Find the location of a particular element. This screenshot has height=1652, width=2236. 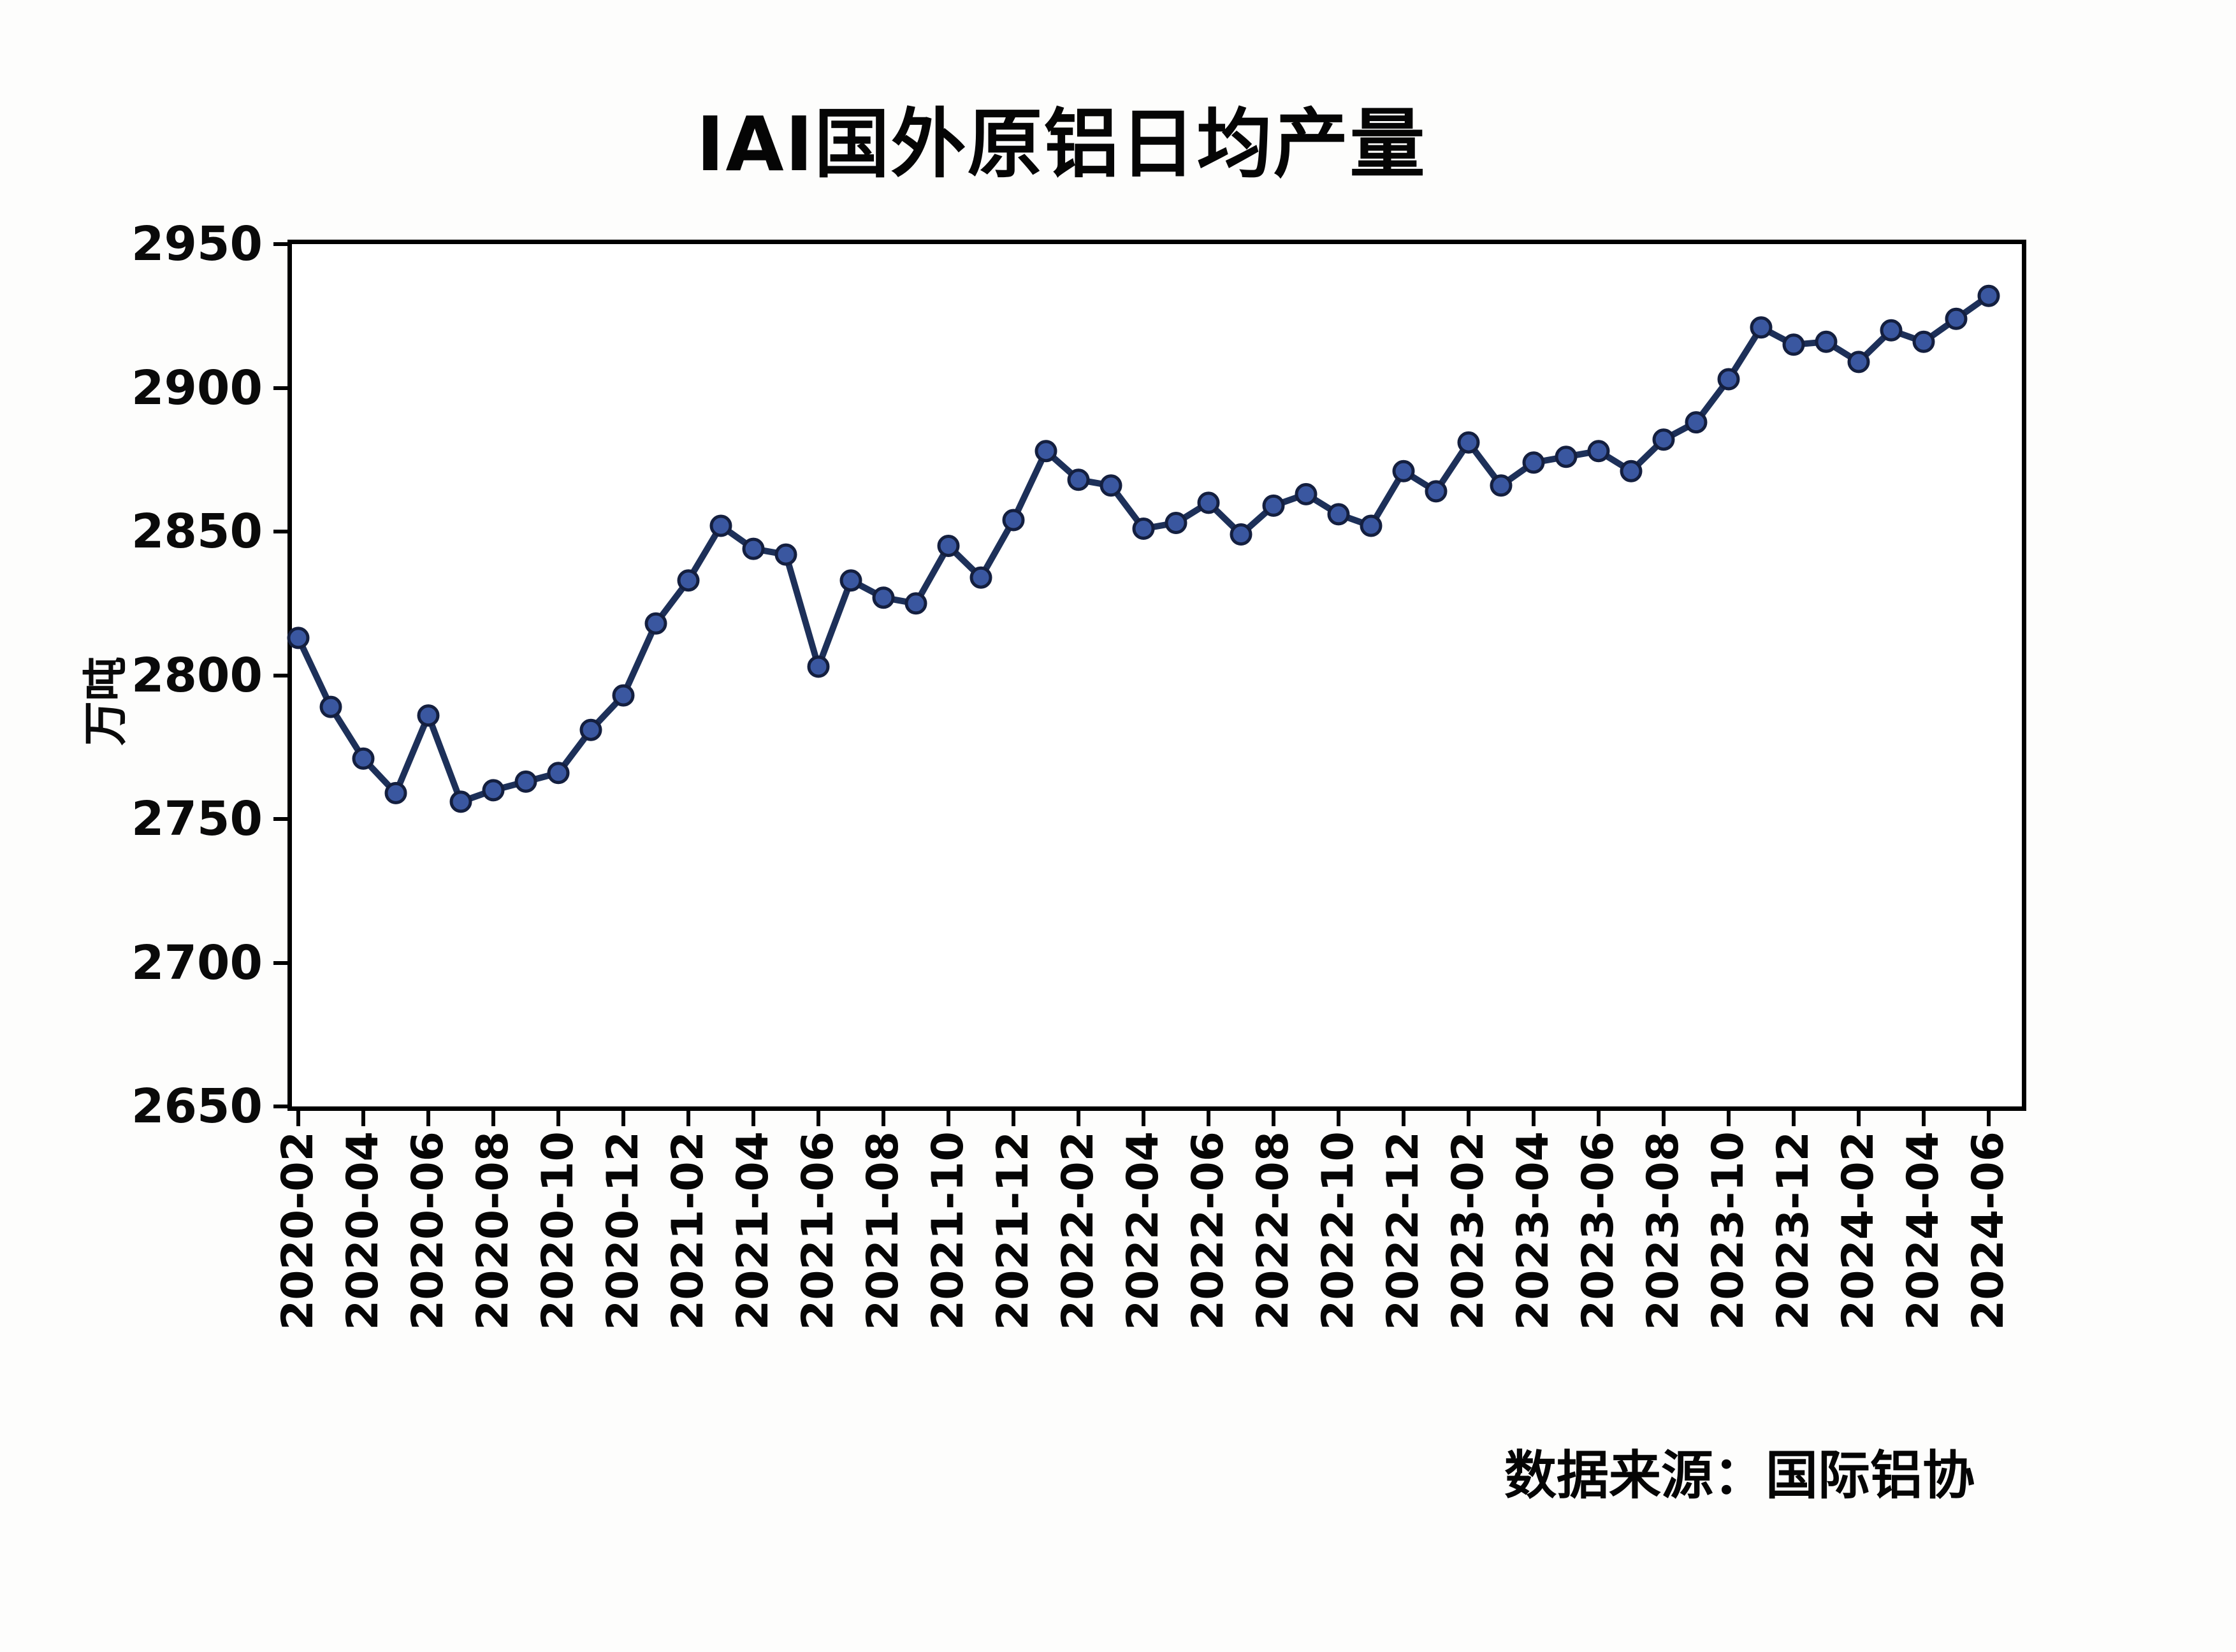

x-tick-label: 2020-10 is located at coordinates (558, 1231).